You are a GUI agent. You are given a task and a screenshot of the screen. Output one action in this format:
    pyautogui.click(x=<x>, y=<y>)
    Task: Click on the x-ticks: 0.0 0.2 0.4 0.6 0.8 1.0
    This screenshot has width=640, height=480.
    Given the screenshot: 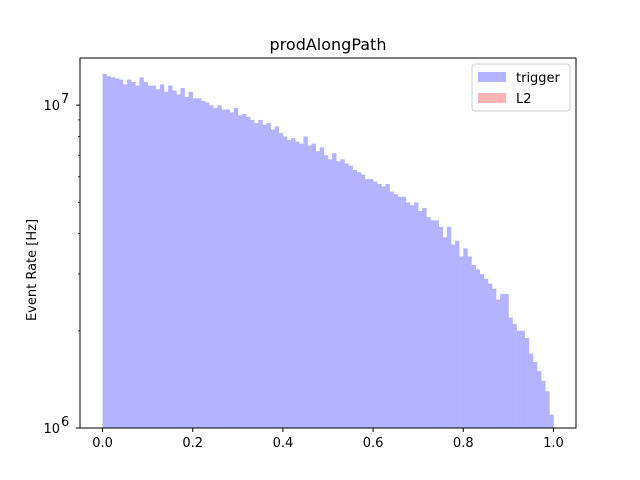 What is the action you would take?
    pyautogui.click(x=328, y=439)
    